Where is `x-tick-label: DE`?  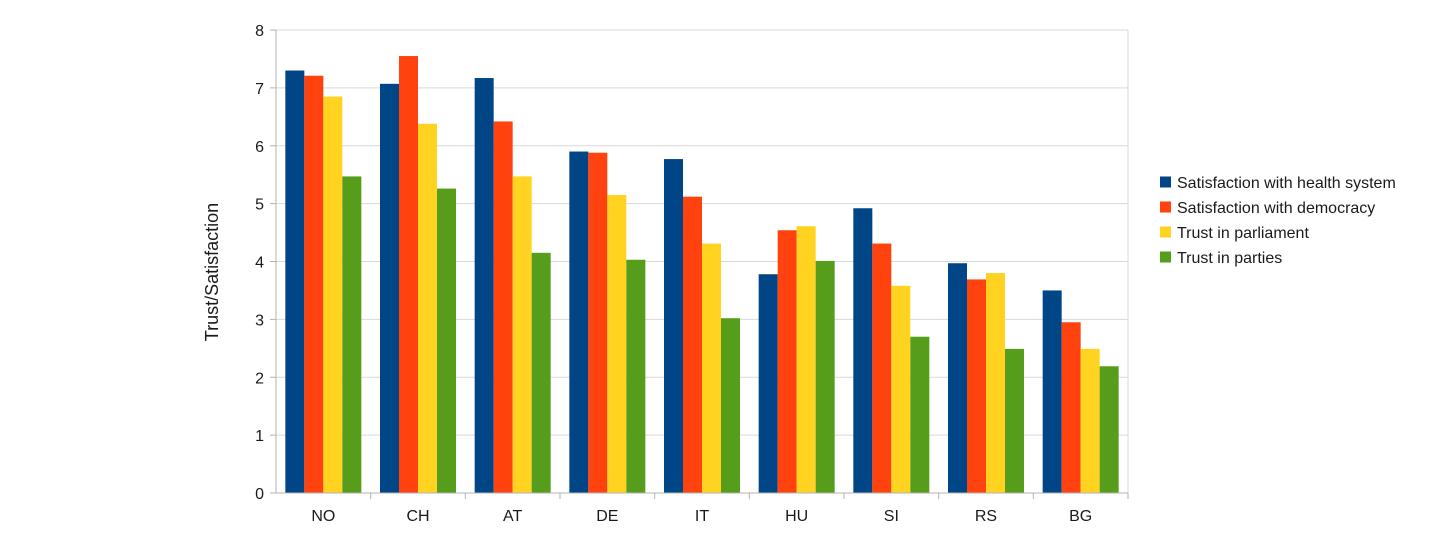
x-tick-label: DE is located at coordinates (607, 516).